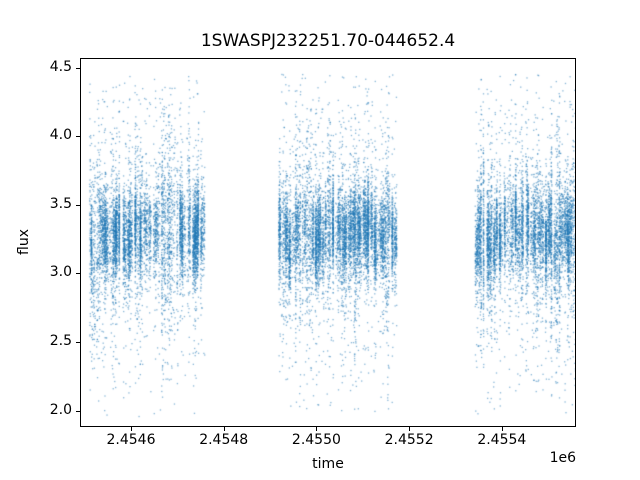  What do you see at coordinates (502, 440) in the screenshot?
I see `x-tick-label: 2.4554` at bounding box center [502, 440].